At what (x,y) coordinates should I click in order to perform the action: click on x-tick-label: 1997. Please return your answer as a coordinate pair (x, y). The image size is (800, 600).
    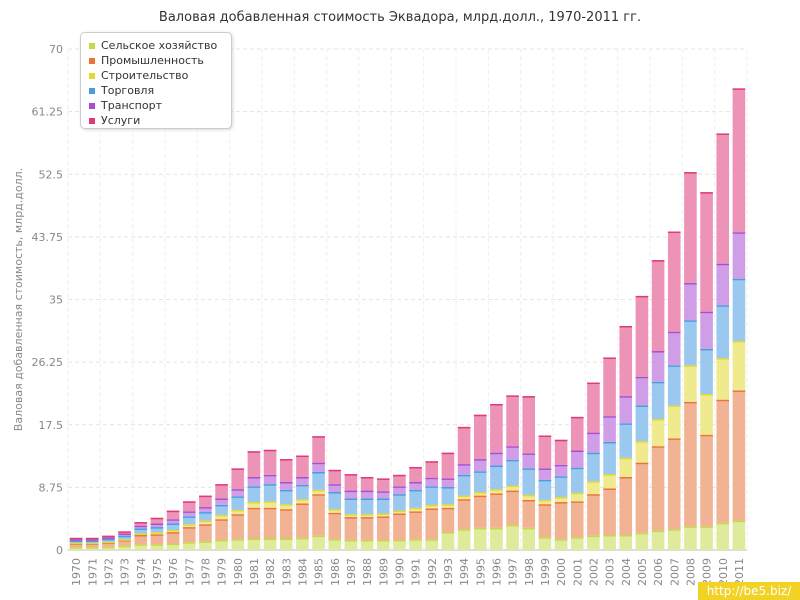
    Looking at the image, I should click on (513, 572).